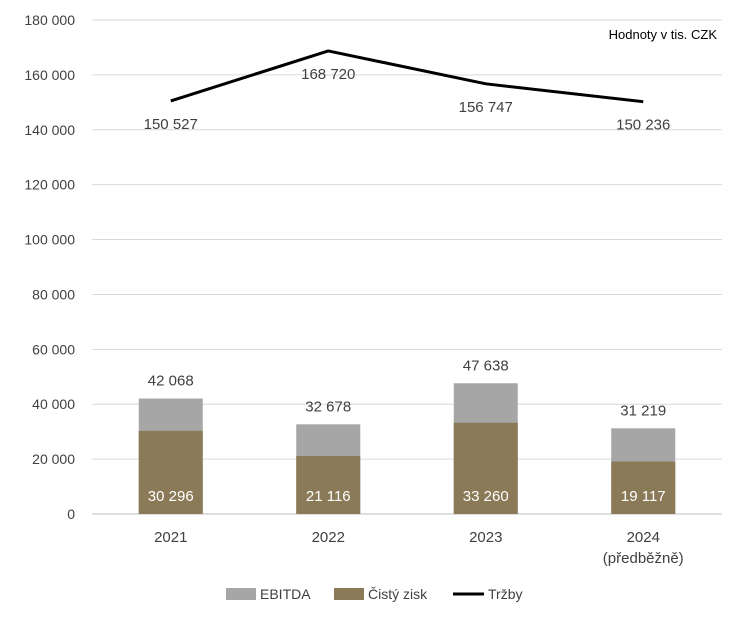  What do you see at coordinates (398, 594) in the screenshot?
I see `legend-label-cisty-zisk: Čistý zisk` at bounding box center [398, 594].